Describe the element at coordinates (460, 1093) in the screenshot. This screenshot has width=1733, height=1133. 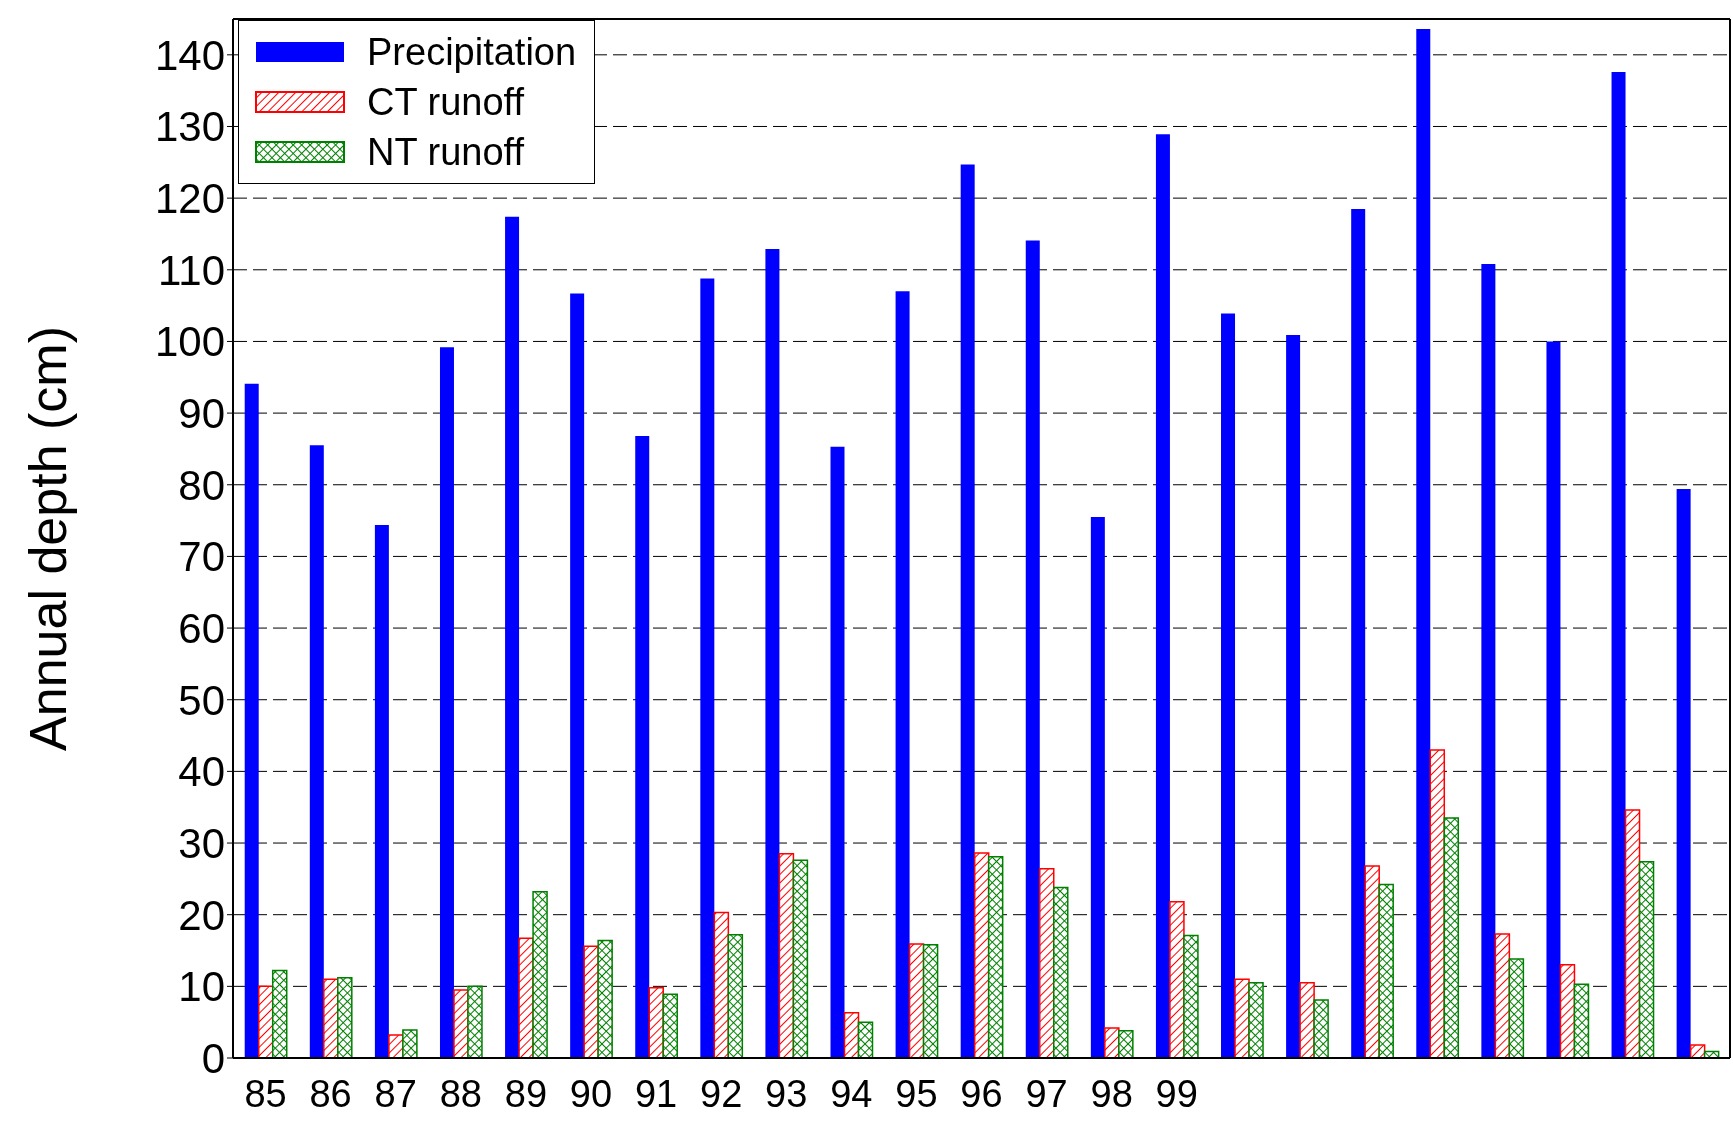
I see `x-tick-label: 88` at that location.